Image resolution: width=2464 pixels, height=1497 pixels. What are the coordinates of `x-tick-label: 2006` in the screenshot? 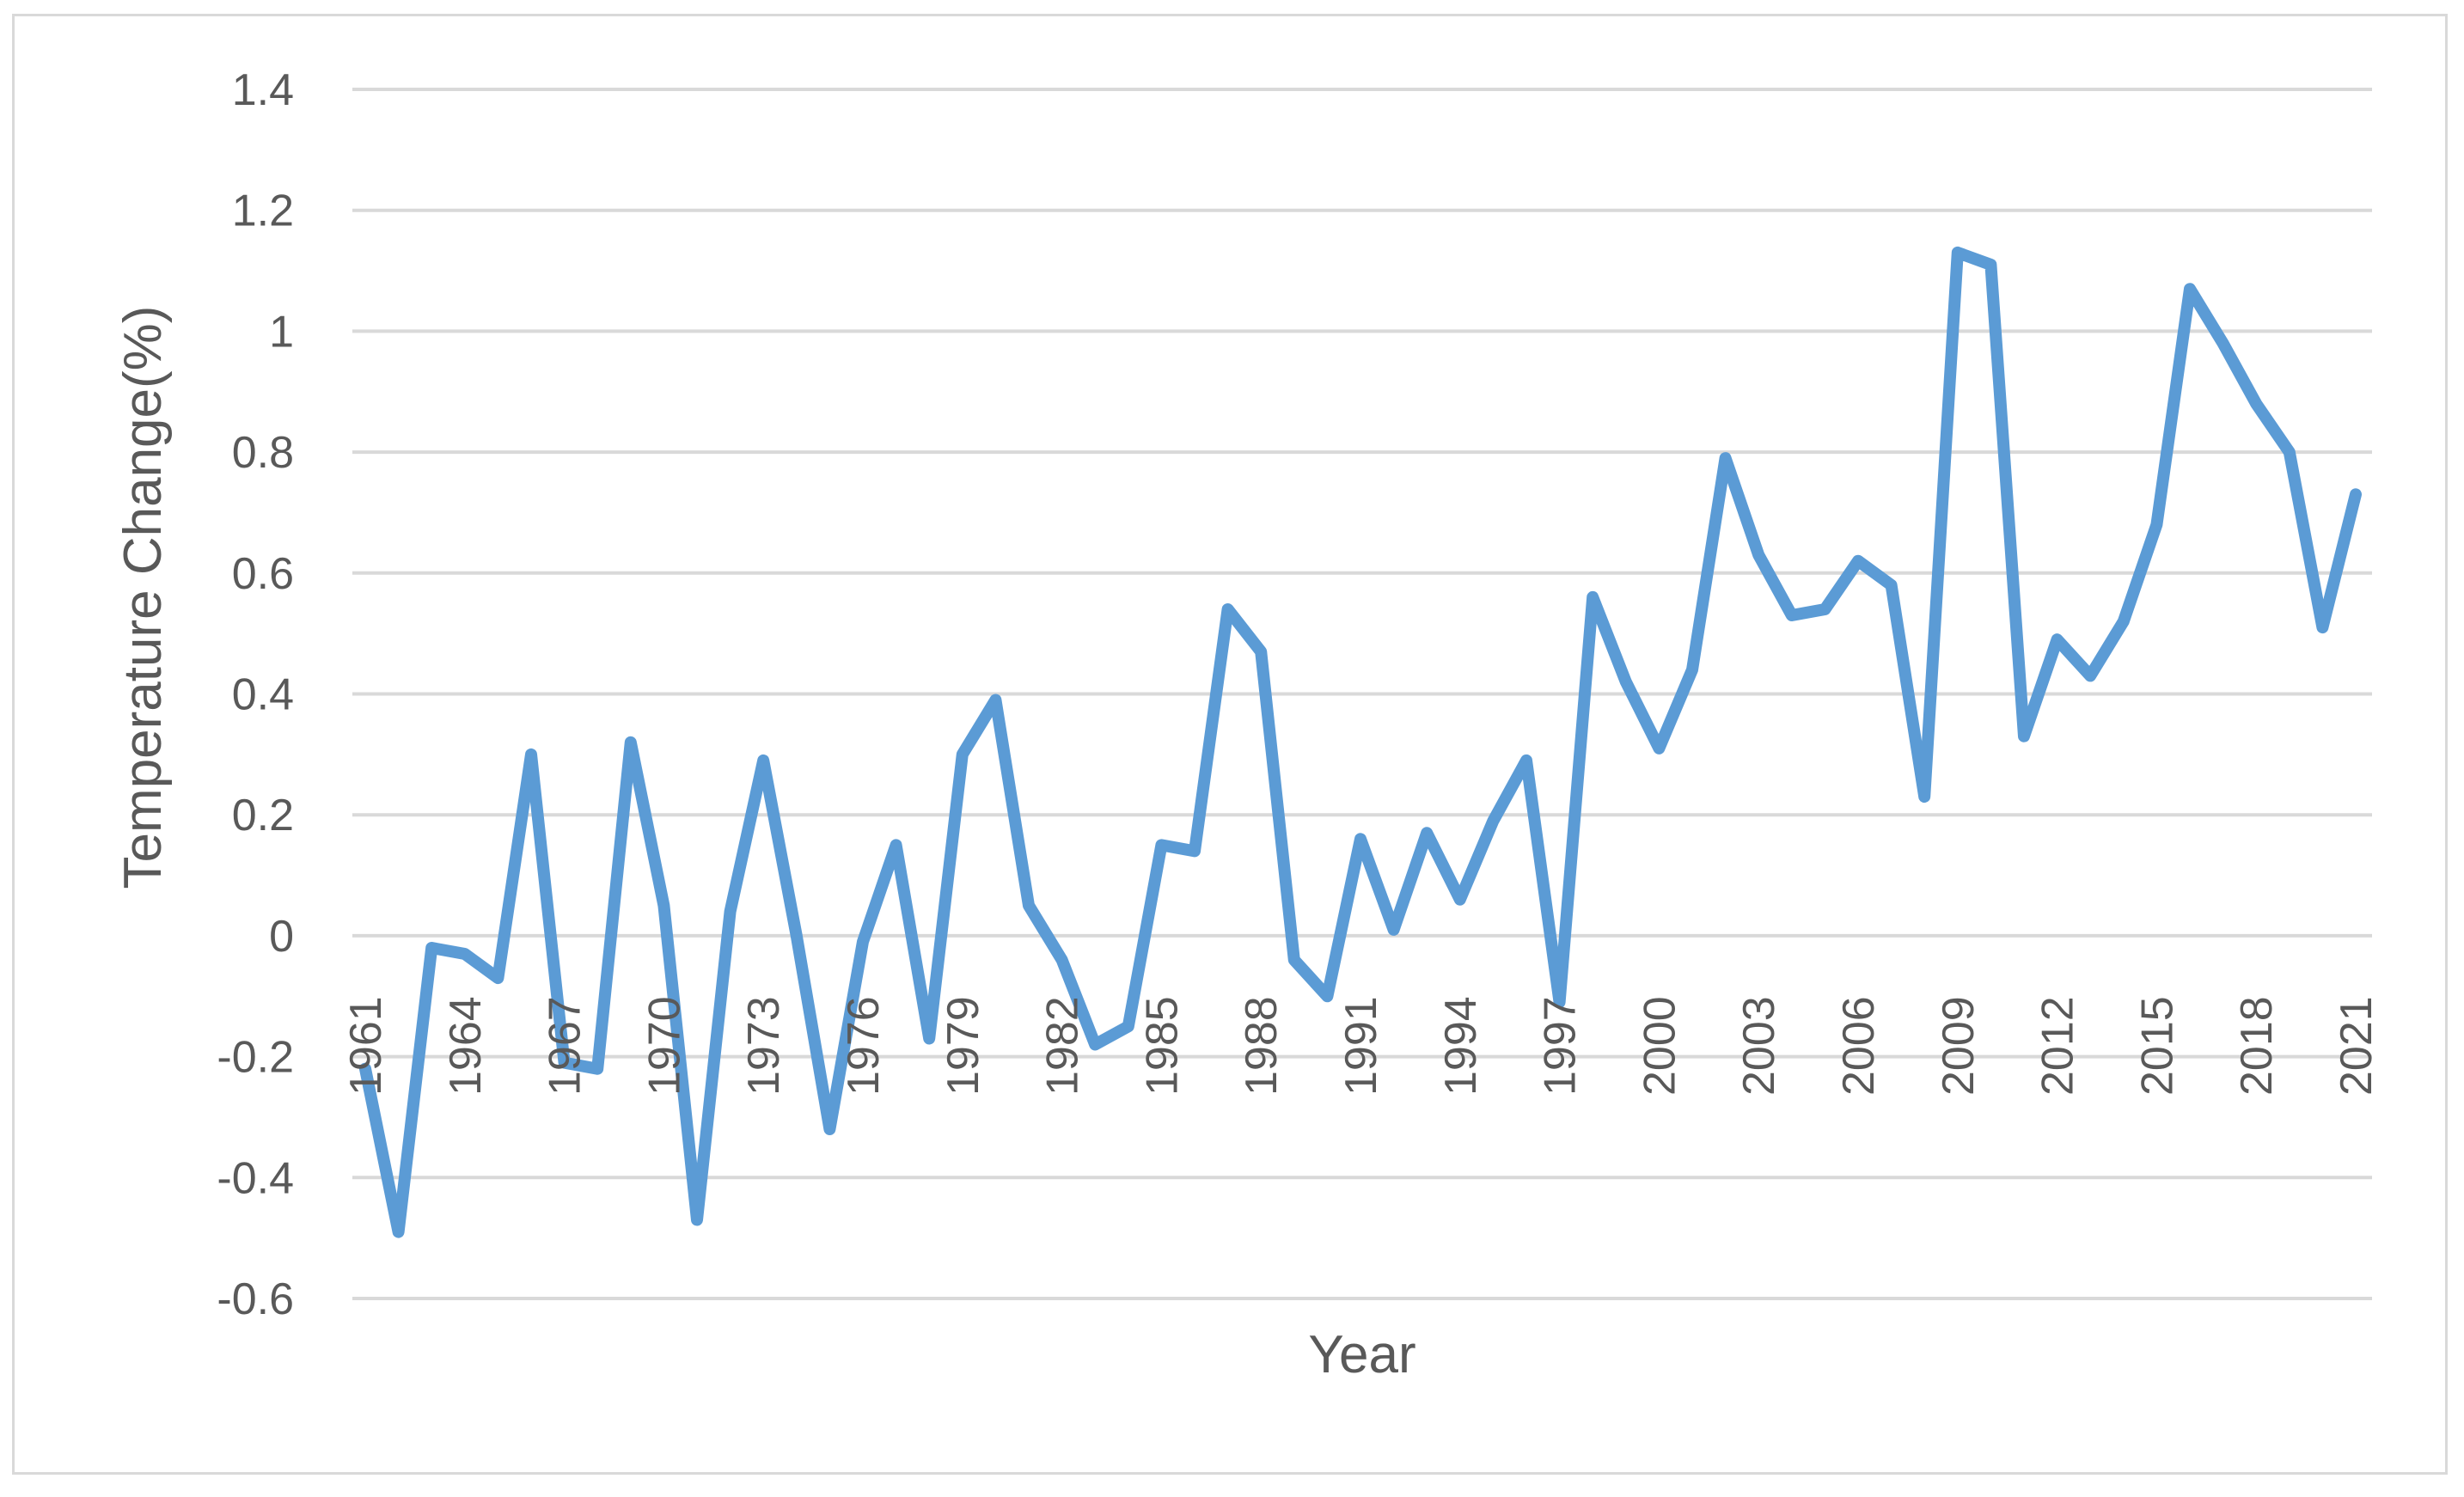 It's located at (1859, 1046).